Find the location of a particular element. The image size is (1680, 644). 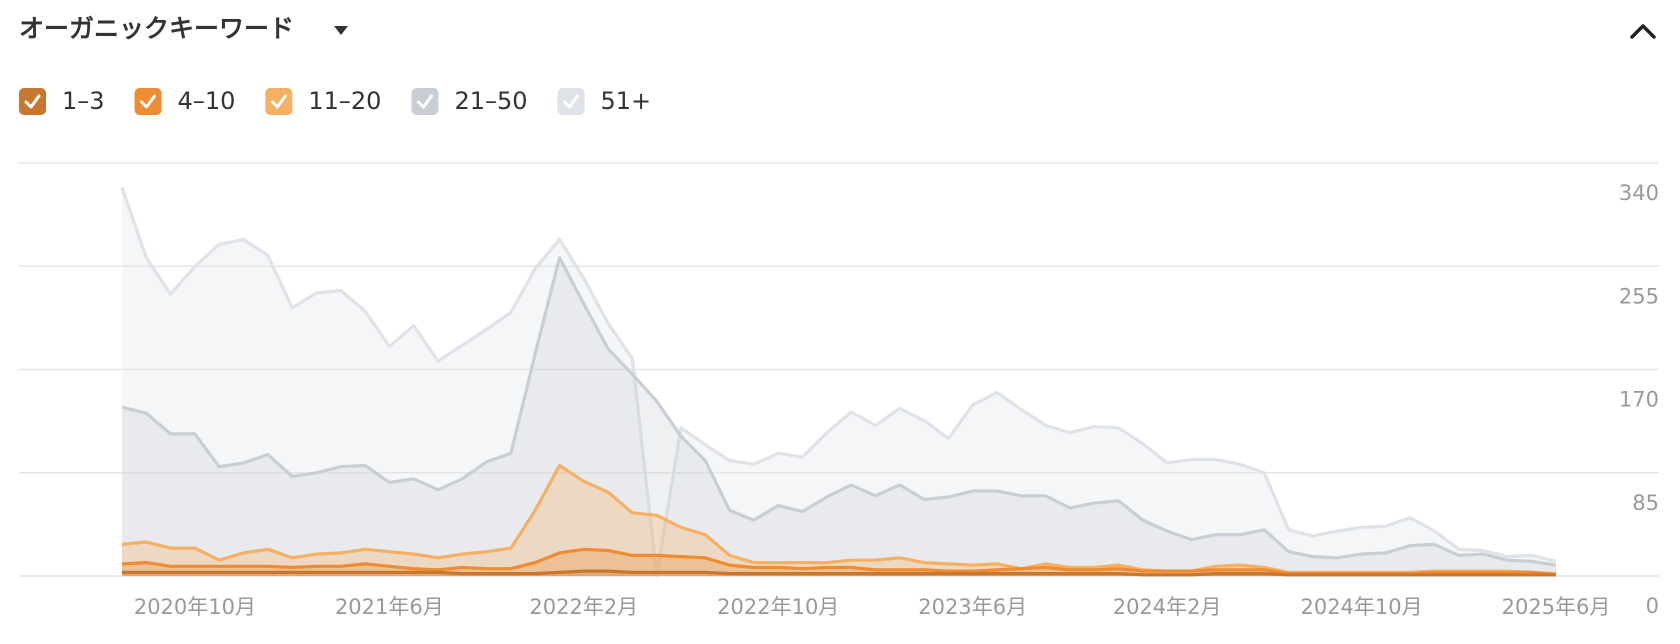

x-tick-label: 2023年6月 is located at coordinates (972, 607).